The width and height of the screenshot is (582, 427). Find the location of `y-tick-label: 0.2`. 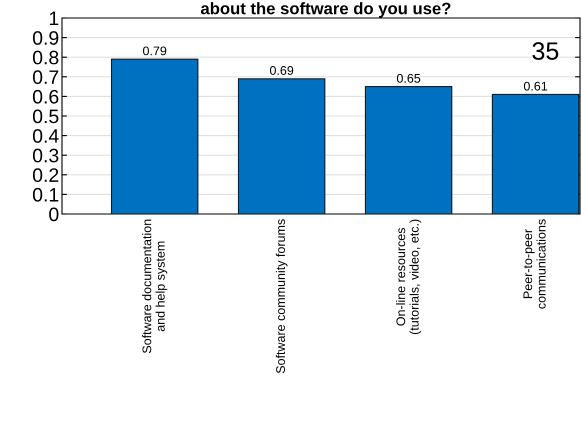

y-tick-label: 0.2 is located at coordinates (45, 175).